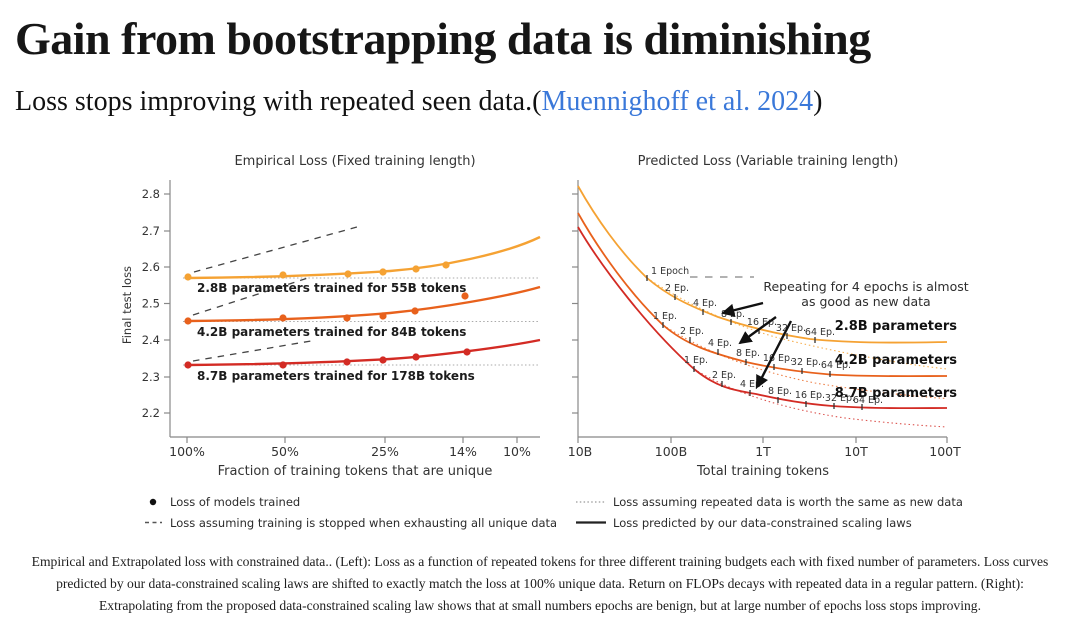  Describe the element at coordinates (517, 451) in the screenshot. I see `x-tick-label: 10%` at that location.